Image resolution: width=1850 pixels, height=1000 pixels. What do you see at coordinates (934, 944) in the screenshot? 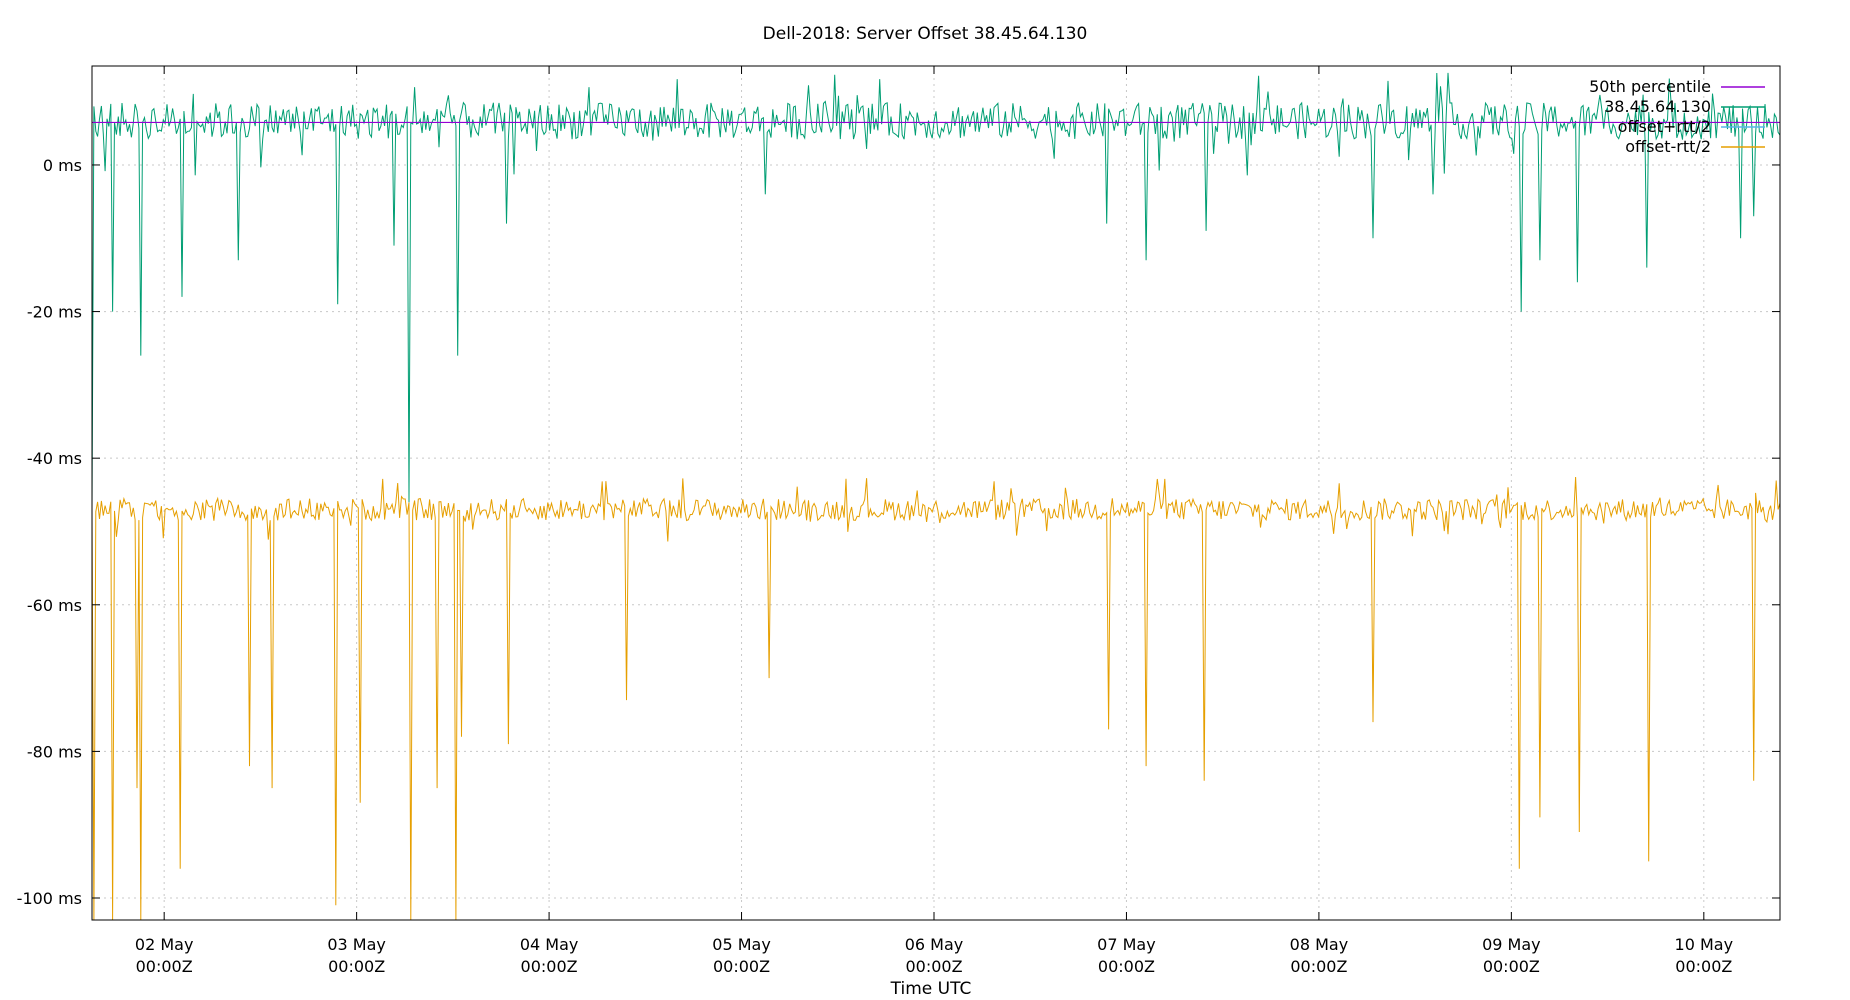
I see `x-tick-label-date: 06 May` at bounding box center [934, 944].